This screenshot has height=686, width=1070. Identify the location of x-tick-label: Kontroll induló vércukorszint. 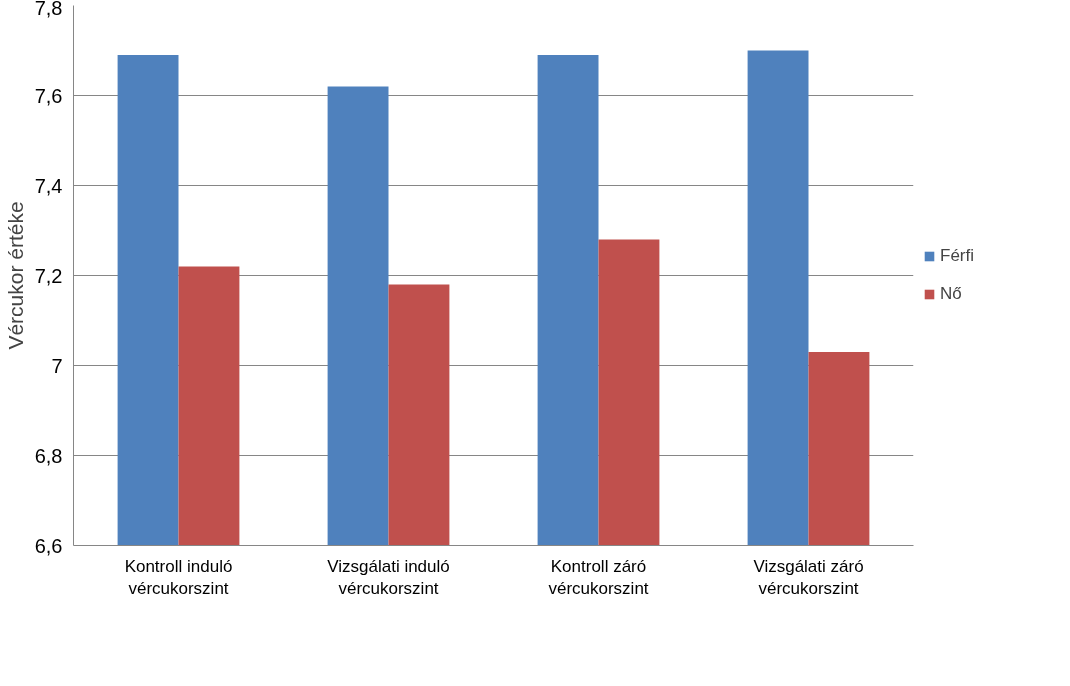
(178, 577).